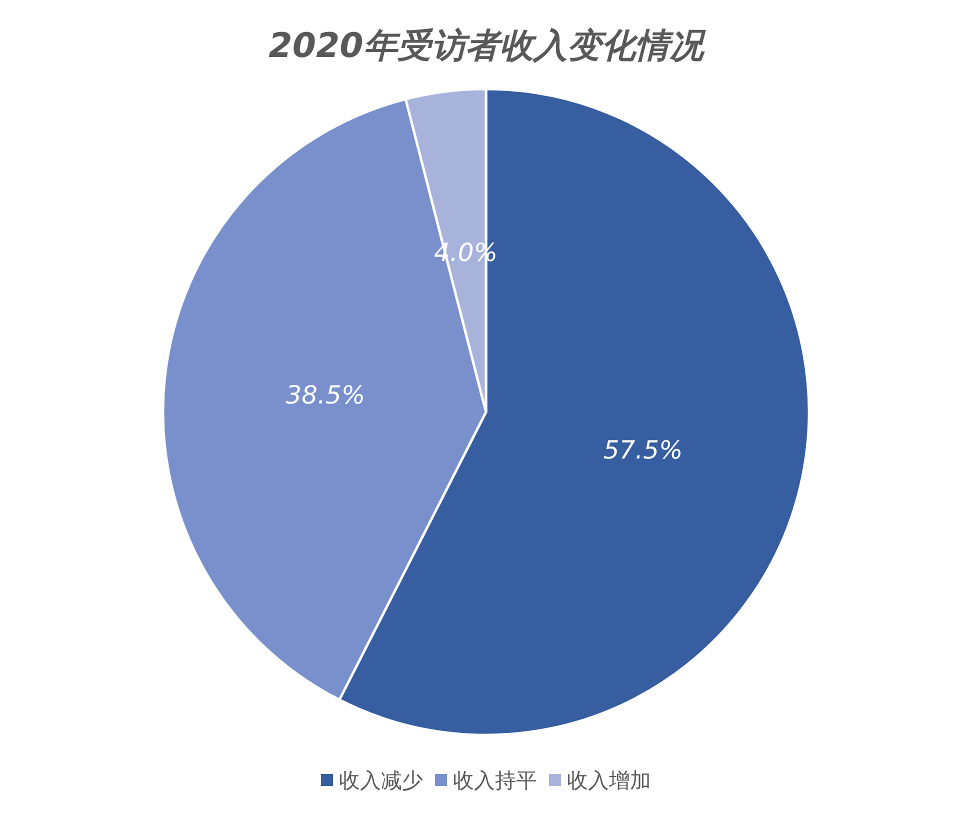 This screenshot has height=818, width=972. Describe the element at coordinates (495, 780) in the screenshot. I see `legend-label: 收入持平` at that location.